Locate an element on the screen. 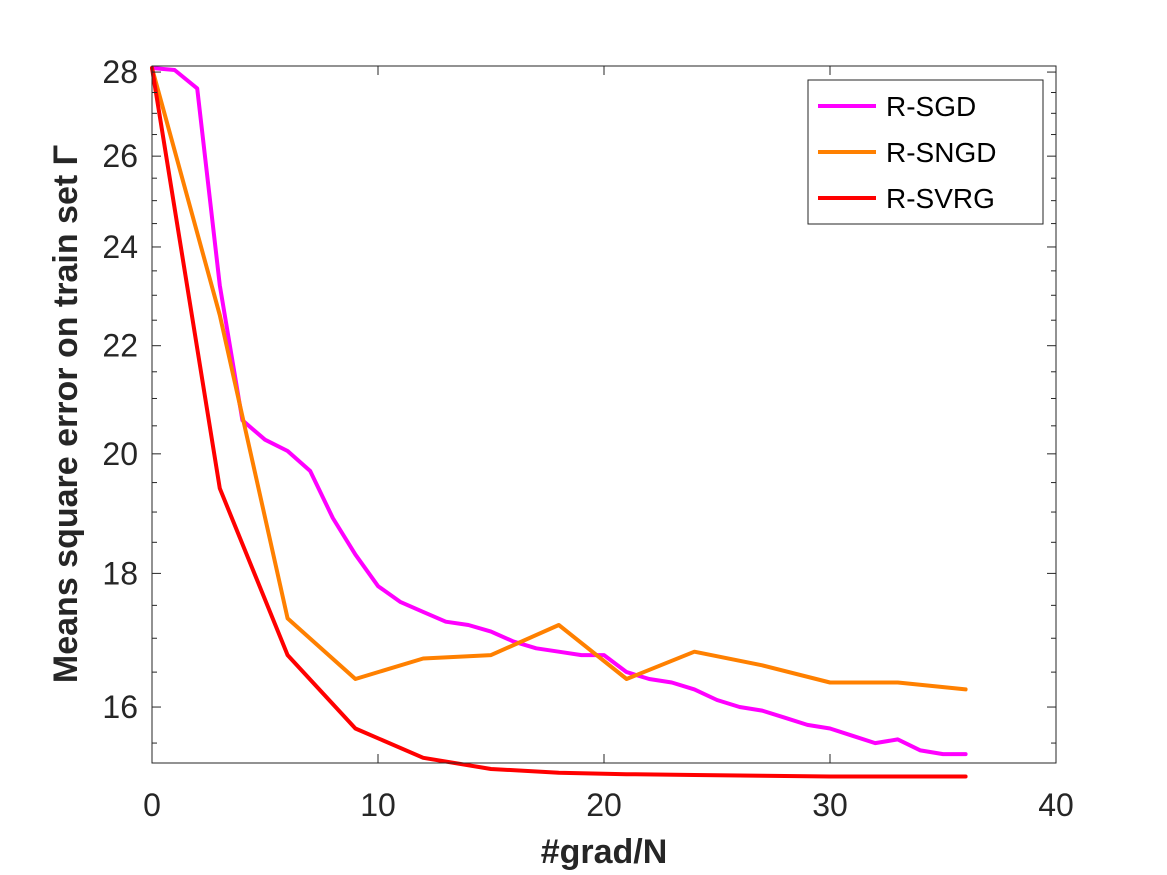 The width and height of the screenshot is (1167, 875). y-tick-label: 24 is located at coordinates (120, 247).